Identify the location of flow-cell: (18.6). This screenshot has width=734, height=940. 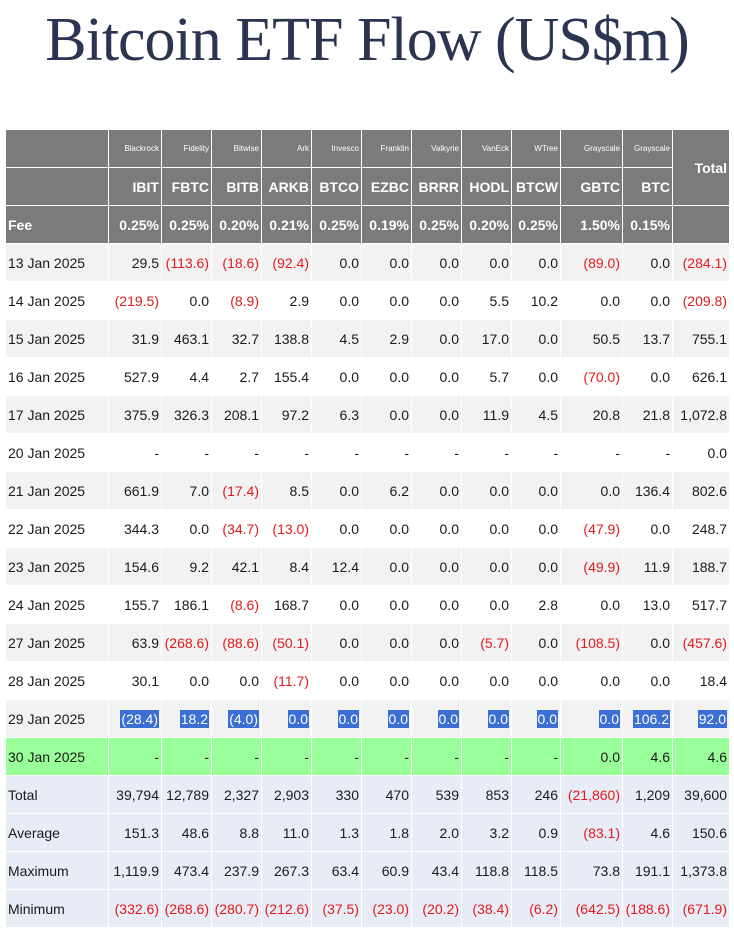
(236, 262).